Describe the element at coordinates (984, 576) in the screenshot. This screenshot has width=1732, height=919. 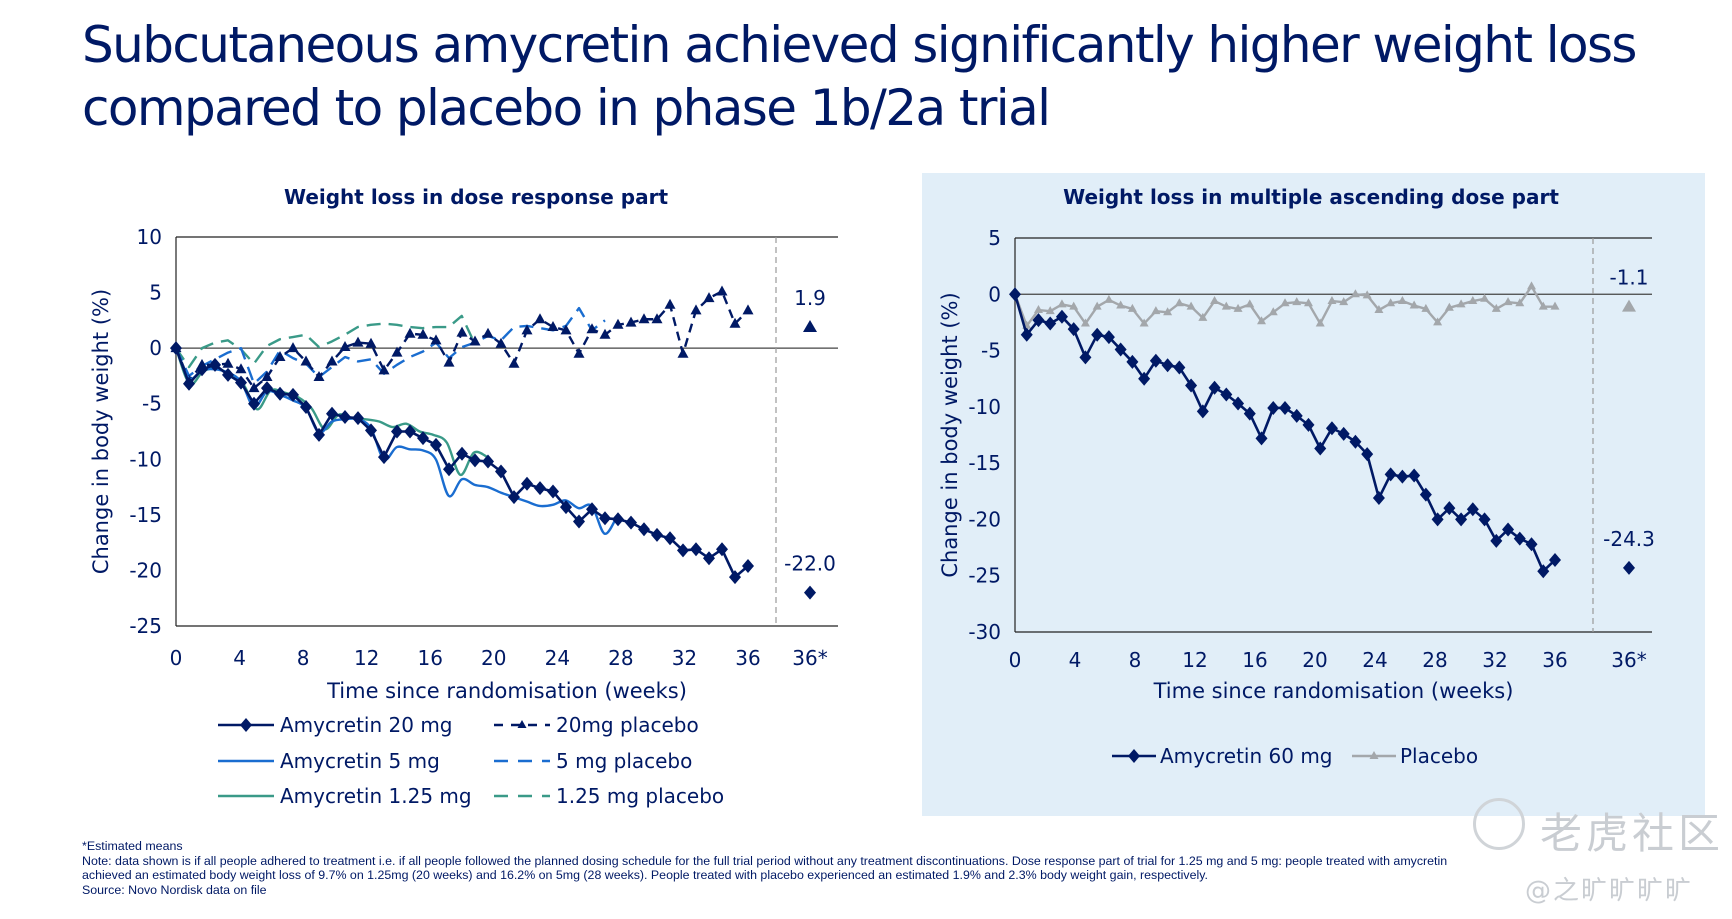
I see `y-tick-label: -25` at that location.